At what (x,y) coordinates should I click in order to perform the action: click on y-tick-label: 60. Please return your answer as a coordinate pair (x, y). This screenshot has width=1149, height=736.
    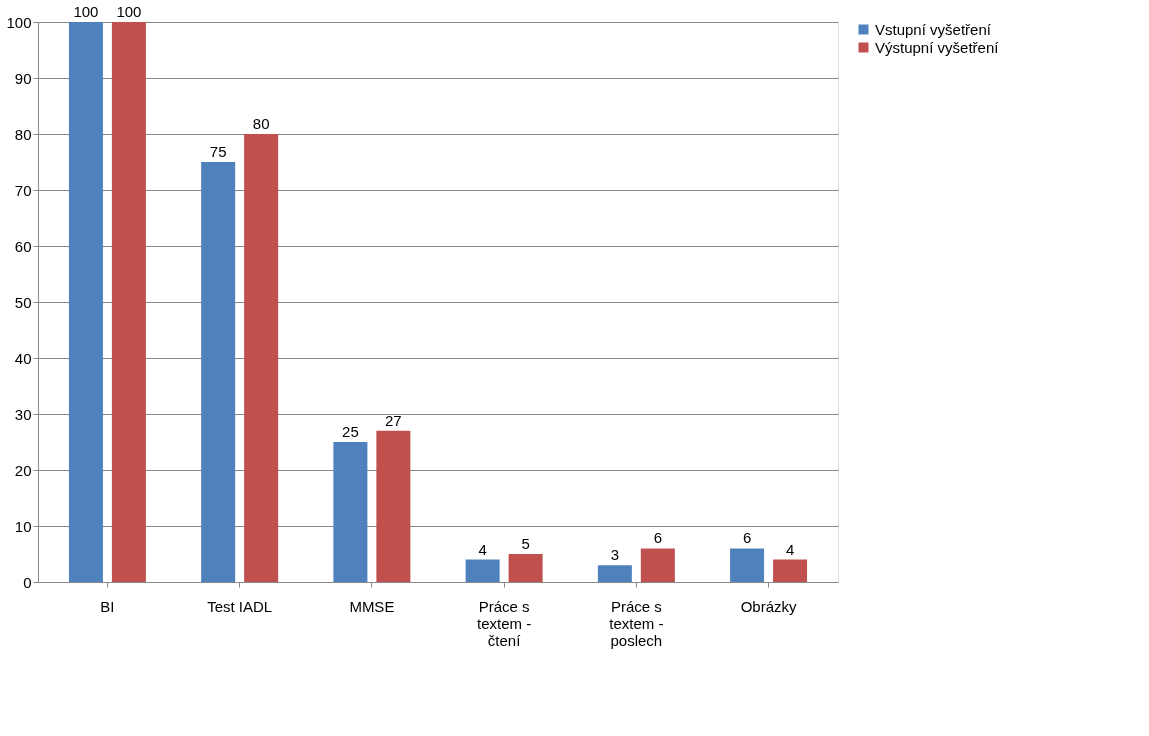
    Looking at the image, I should click on (23, 246).